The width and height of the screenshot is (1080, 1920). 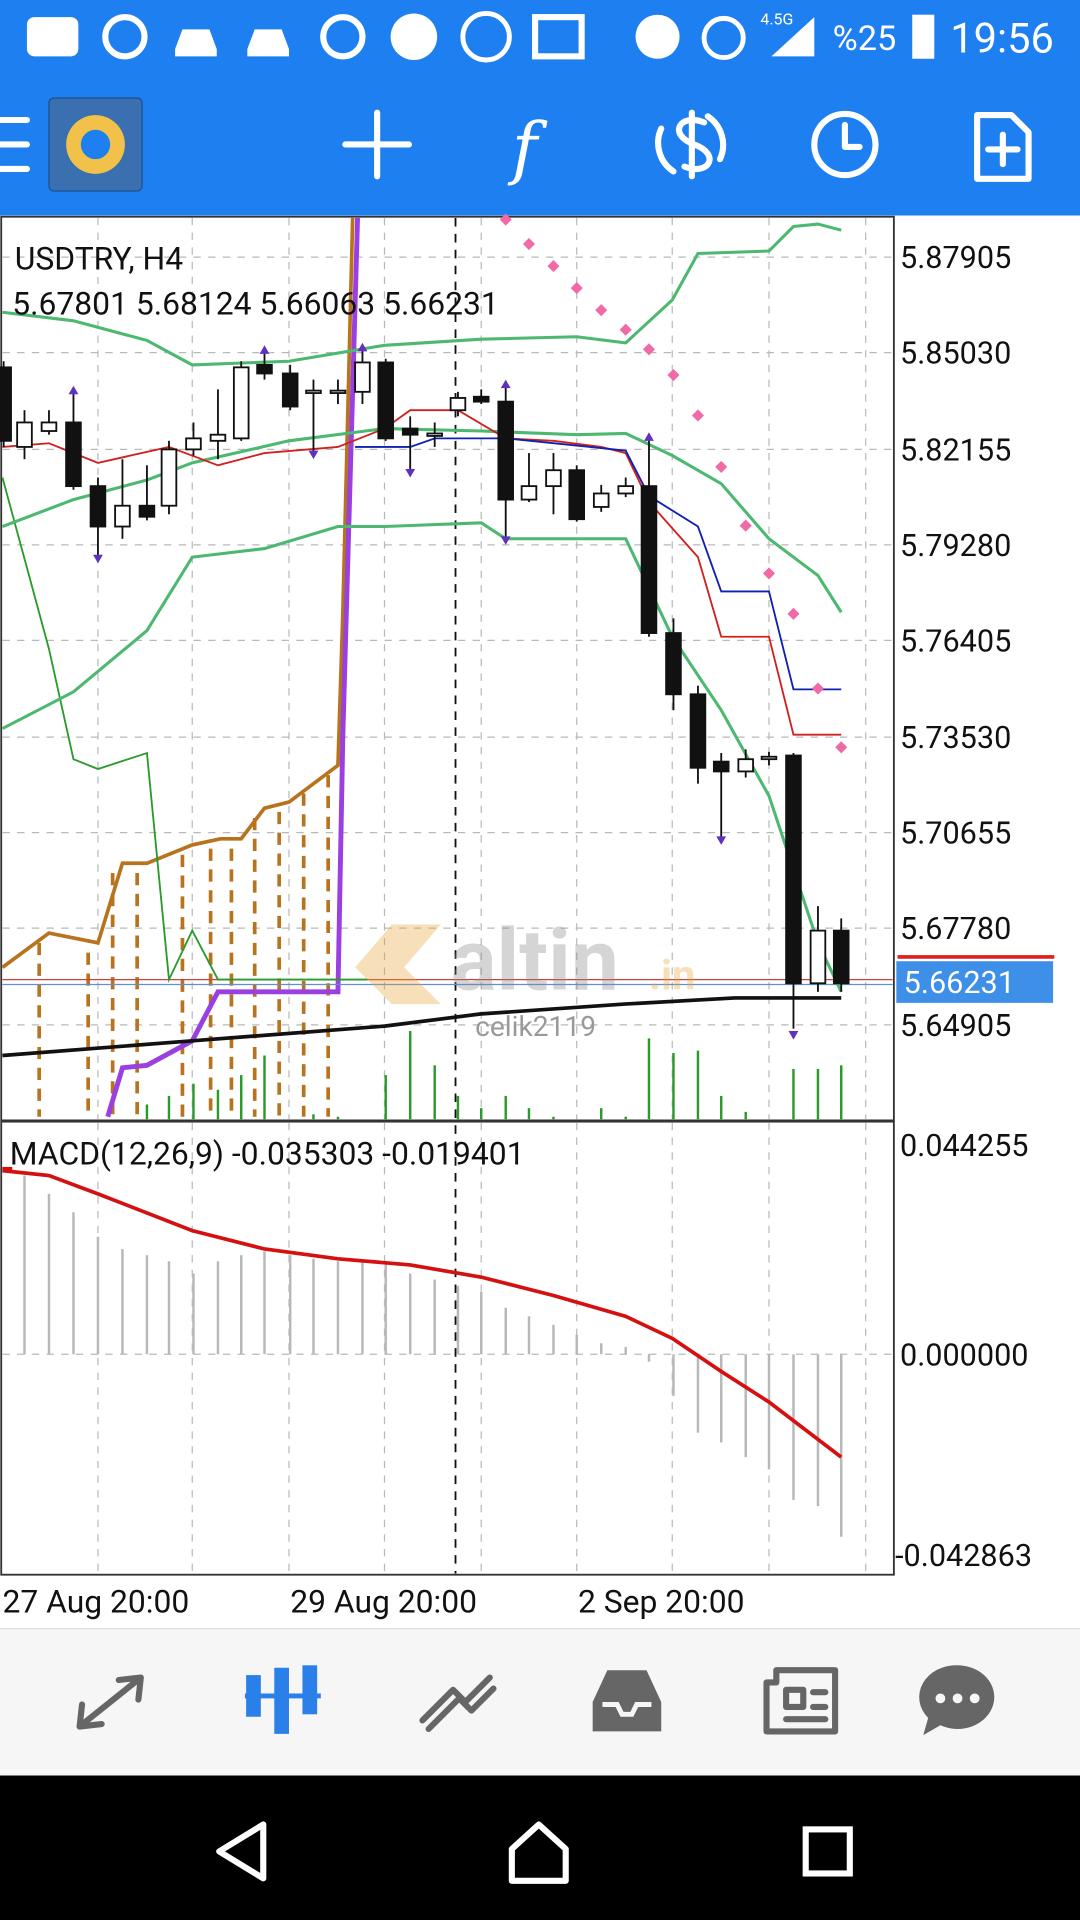 I want to click on period-button, so click(x=845, y=144).